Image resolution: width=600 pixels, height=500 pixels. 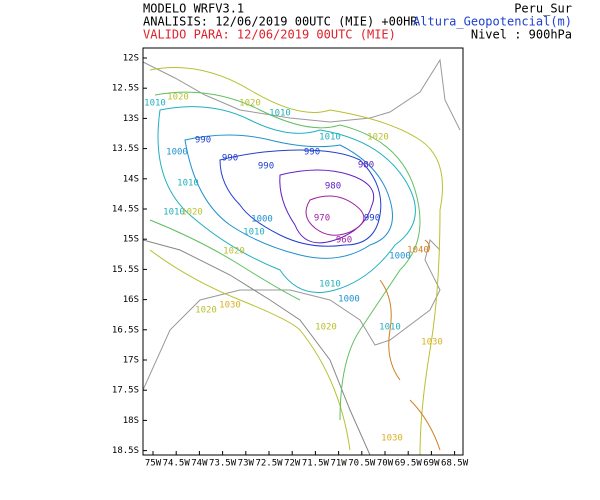 What do you see at coordinates (199, 464) in the screenshot?
I see `lon-label: 74W` at bounding box center [199, 464].